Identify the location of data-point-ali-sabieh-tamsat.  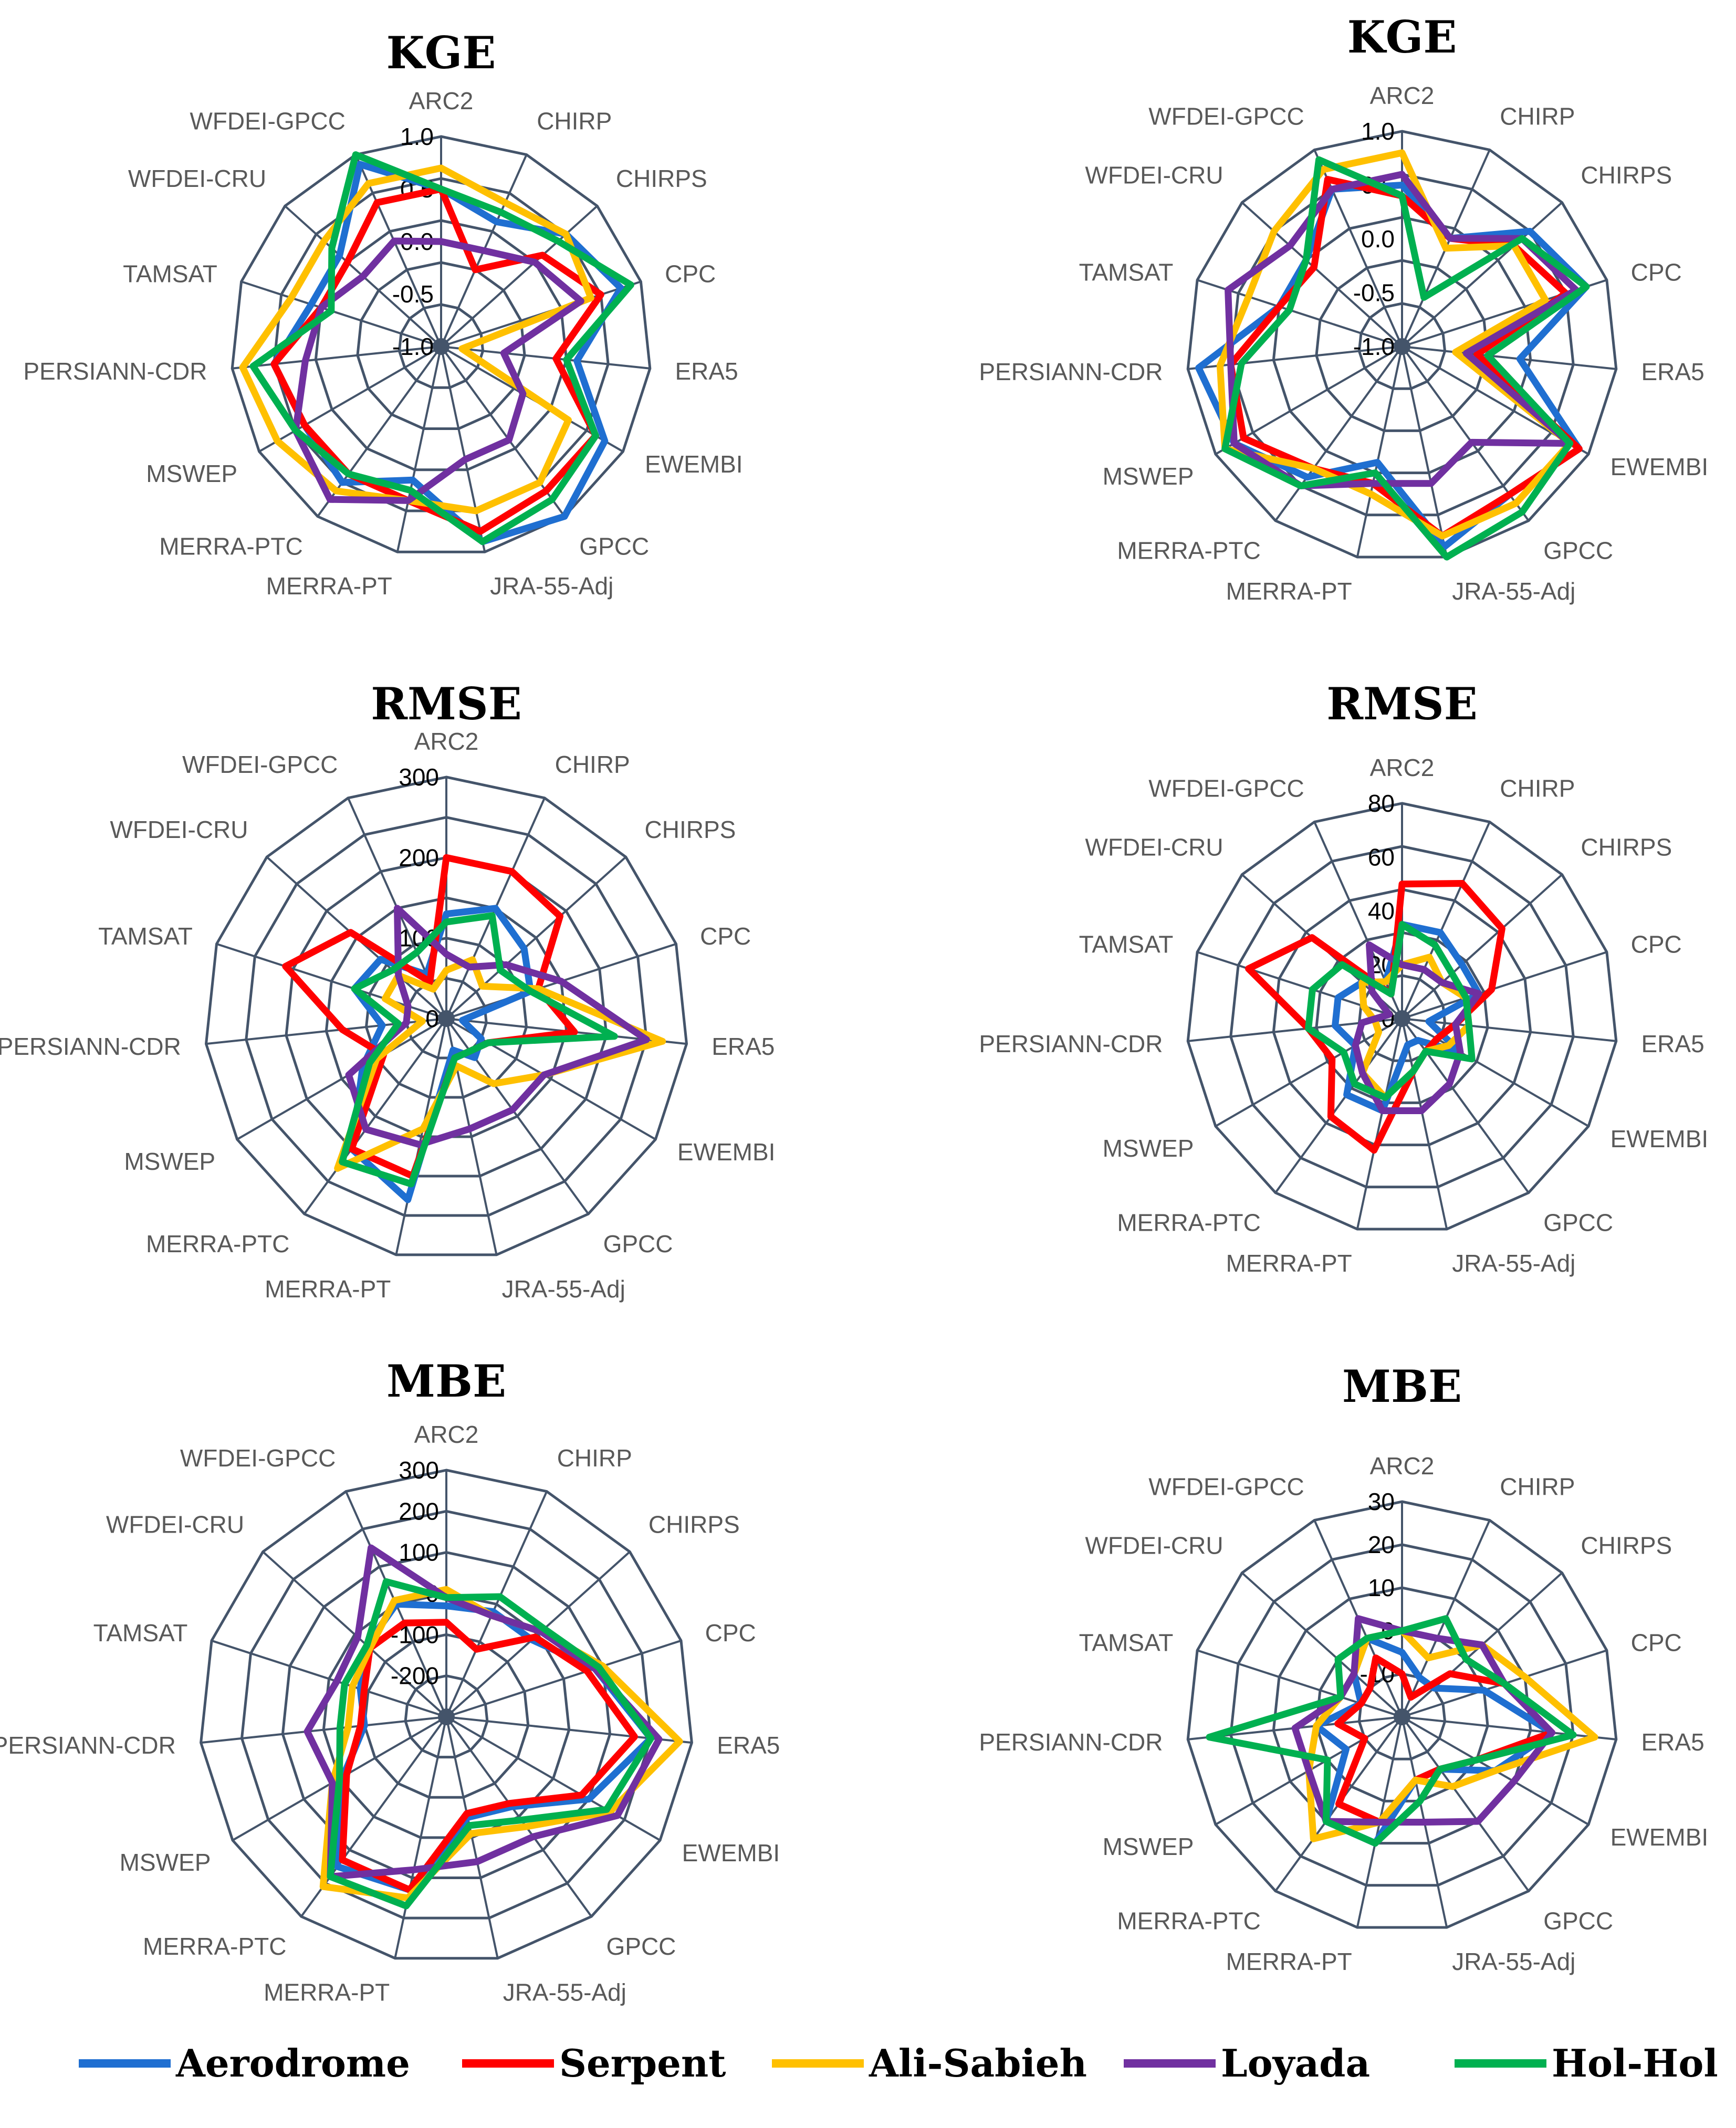
(352, 1686).